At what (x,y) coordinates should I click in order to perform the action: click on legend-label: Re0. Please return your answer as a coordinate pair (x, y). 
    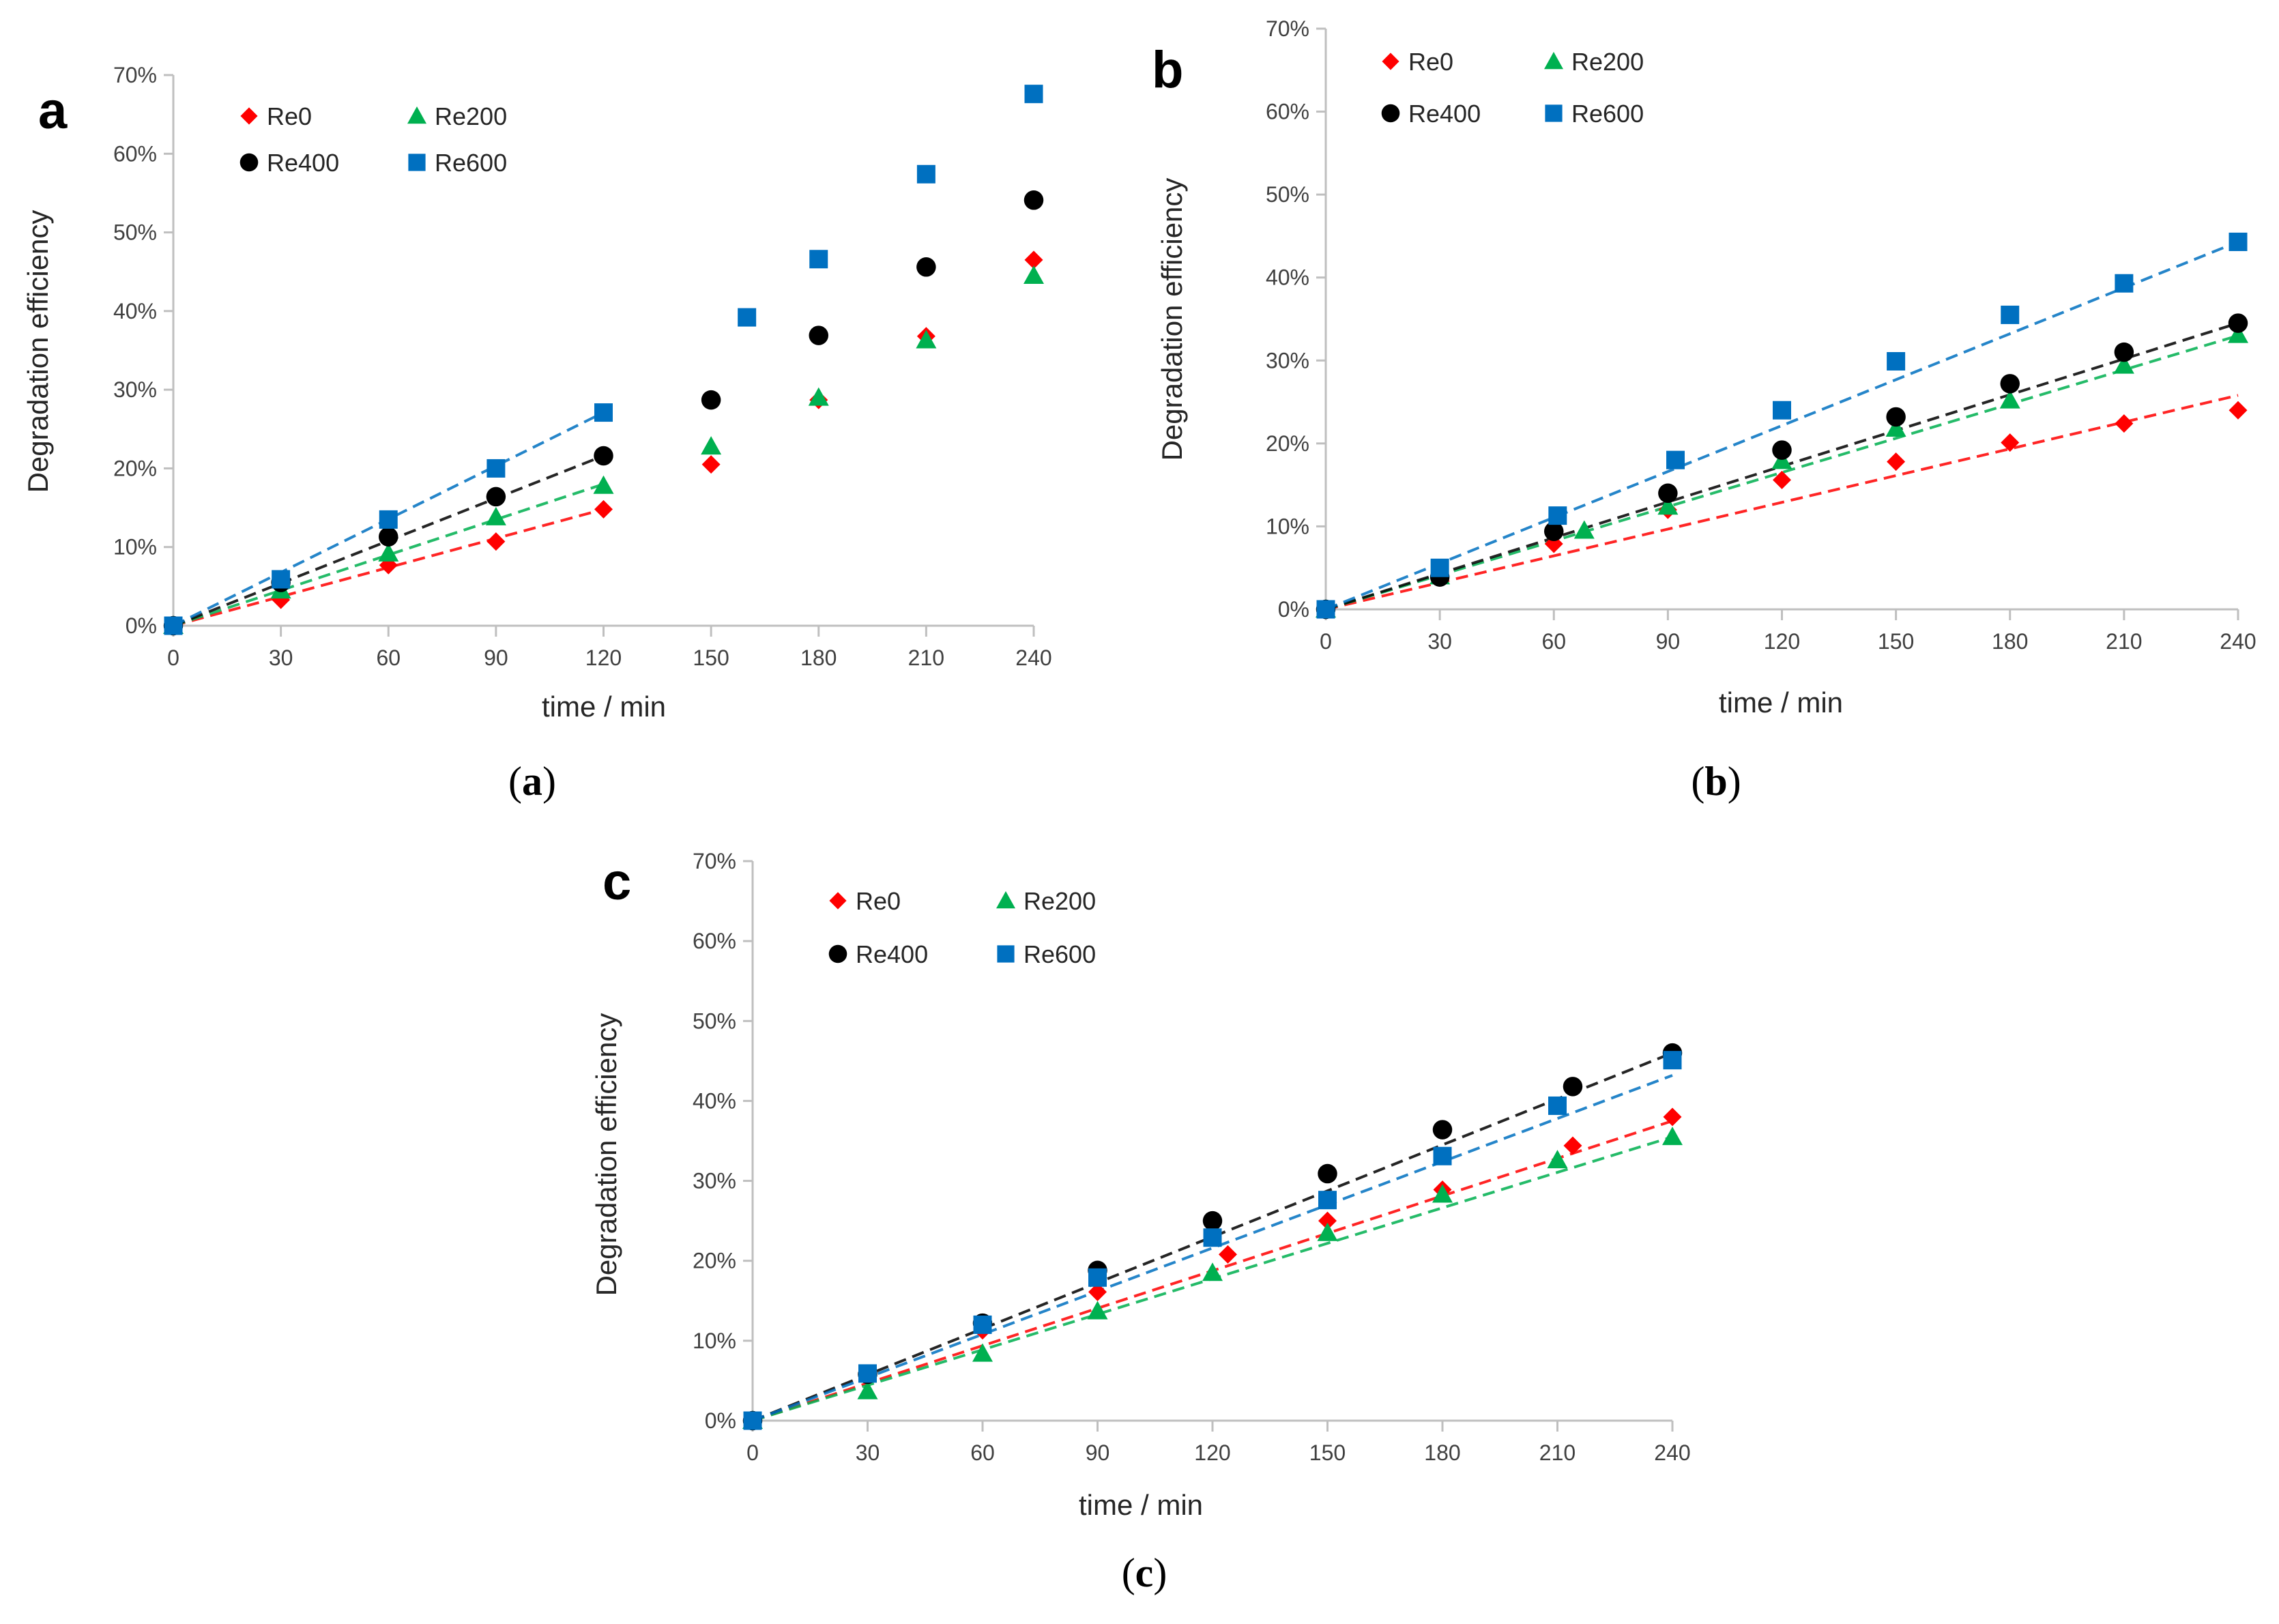
    Looking at the image, I should click on (1430, 62).